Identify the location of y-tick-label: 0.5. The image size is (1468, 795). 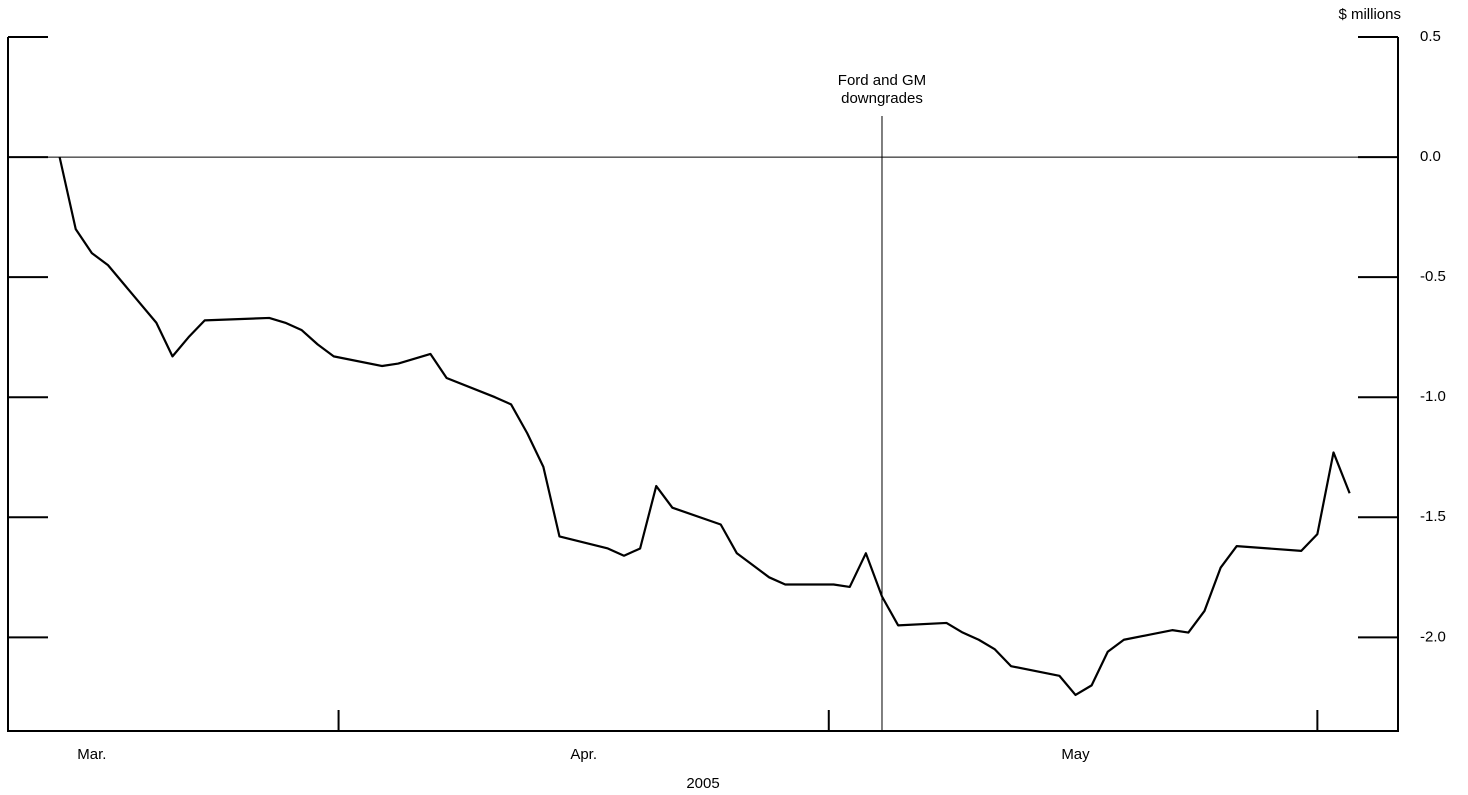
(1430, 36).